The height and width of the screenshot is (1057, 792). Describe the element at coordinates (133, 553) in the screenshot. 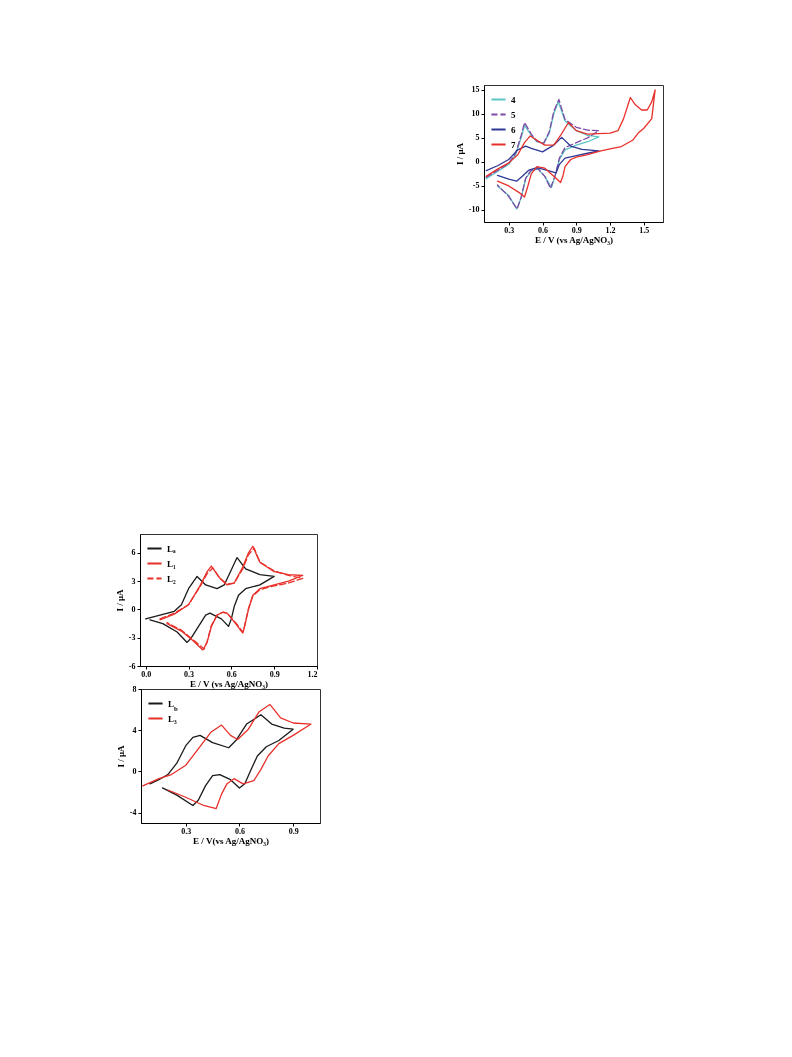

I see `y-tick-label: 6` at that location.